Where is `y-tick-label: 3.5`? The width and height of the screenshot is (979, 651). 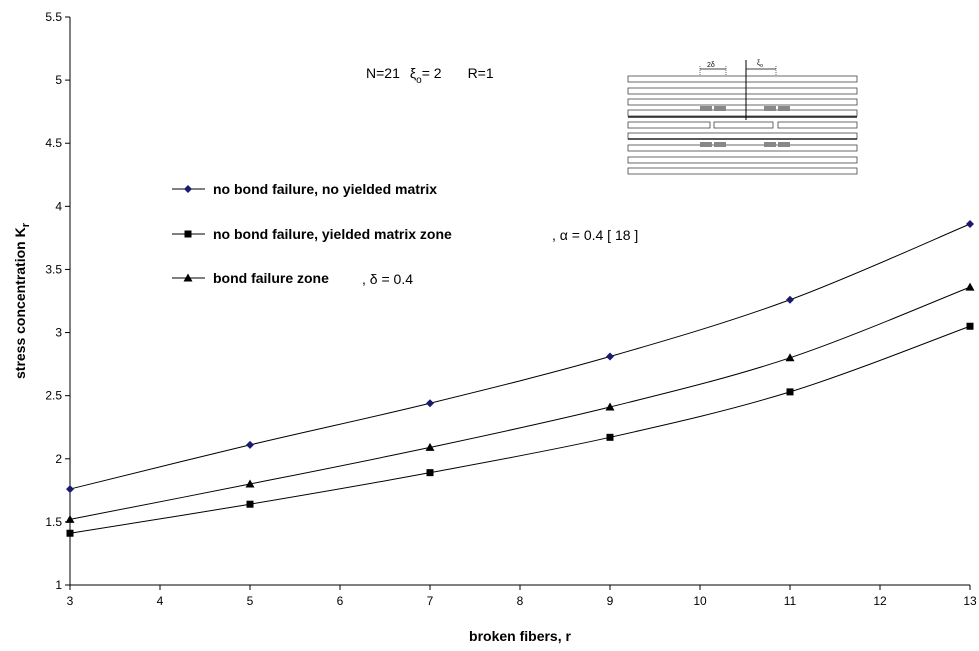 y-tick-label: 3.5 is located at coordinates (53, 269).